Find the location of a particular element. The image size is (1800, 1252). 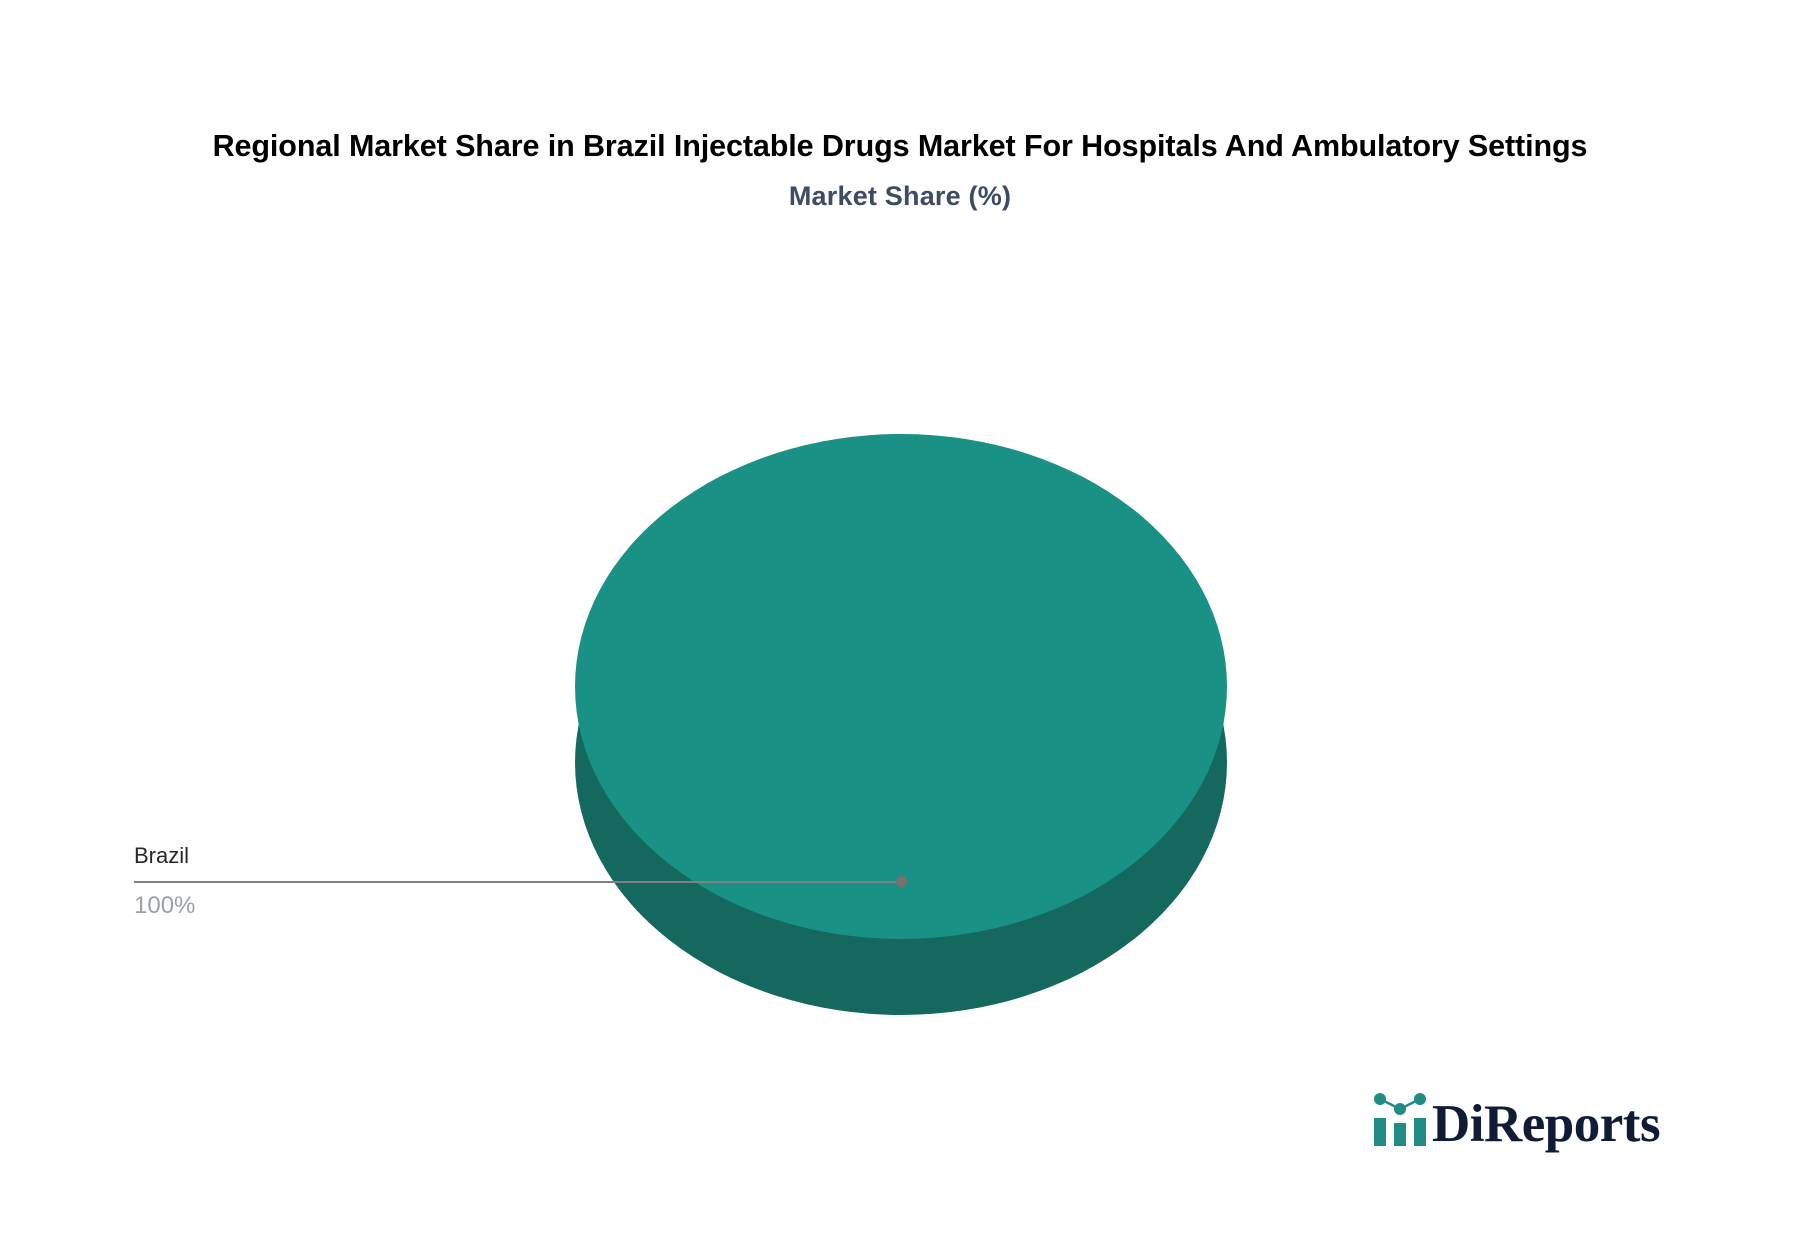

slice-label-name: Brazil is located at coordinates (162, 855).